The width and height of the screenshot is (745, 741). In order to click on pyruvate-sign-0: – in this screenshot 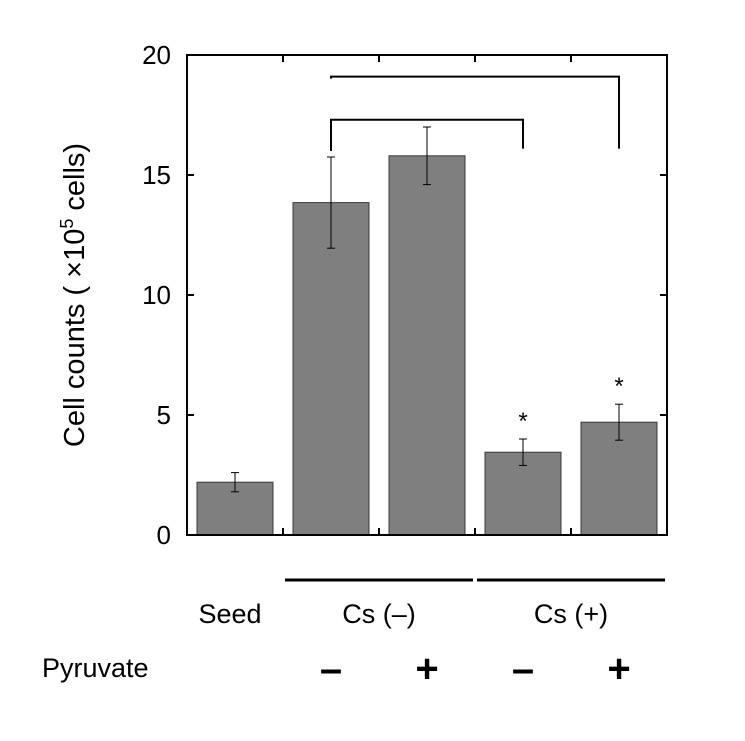, I will do `click(331, 669)`.